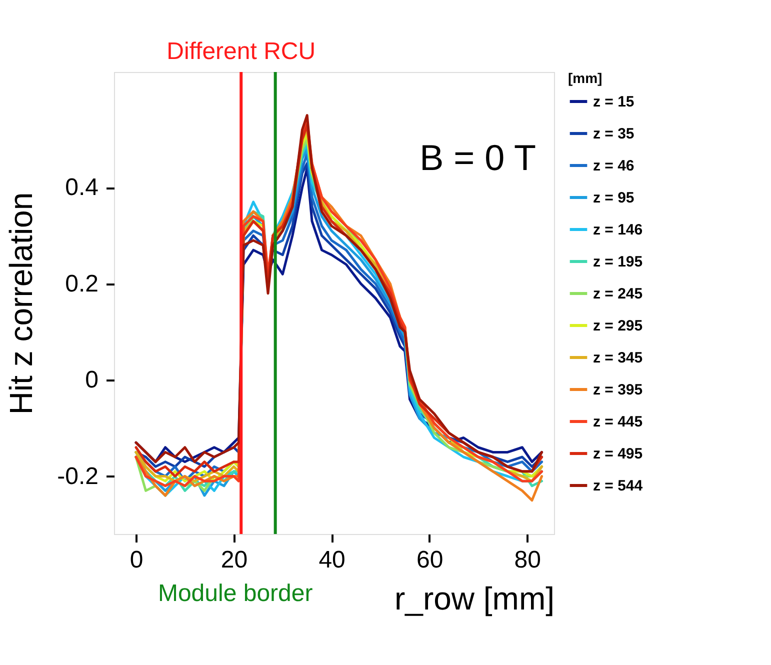  What do you see at coordinates (137, 560) in the screenshot?
I see `x-tick-label: 0` at bounding box center [137, 560].